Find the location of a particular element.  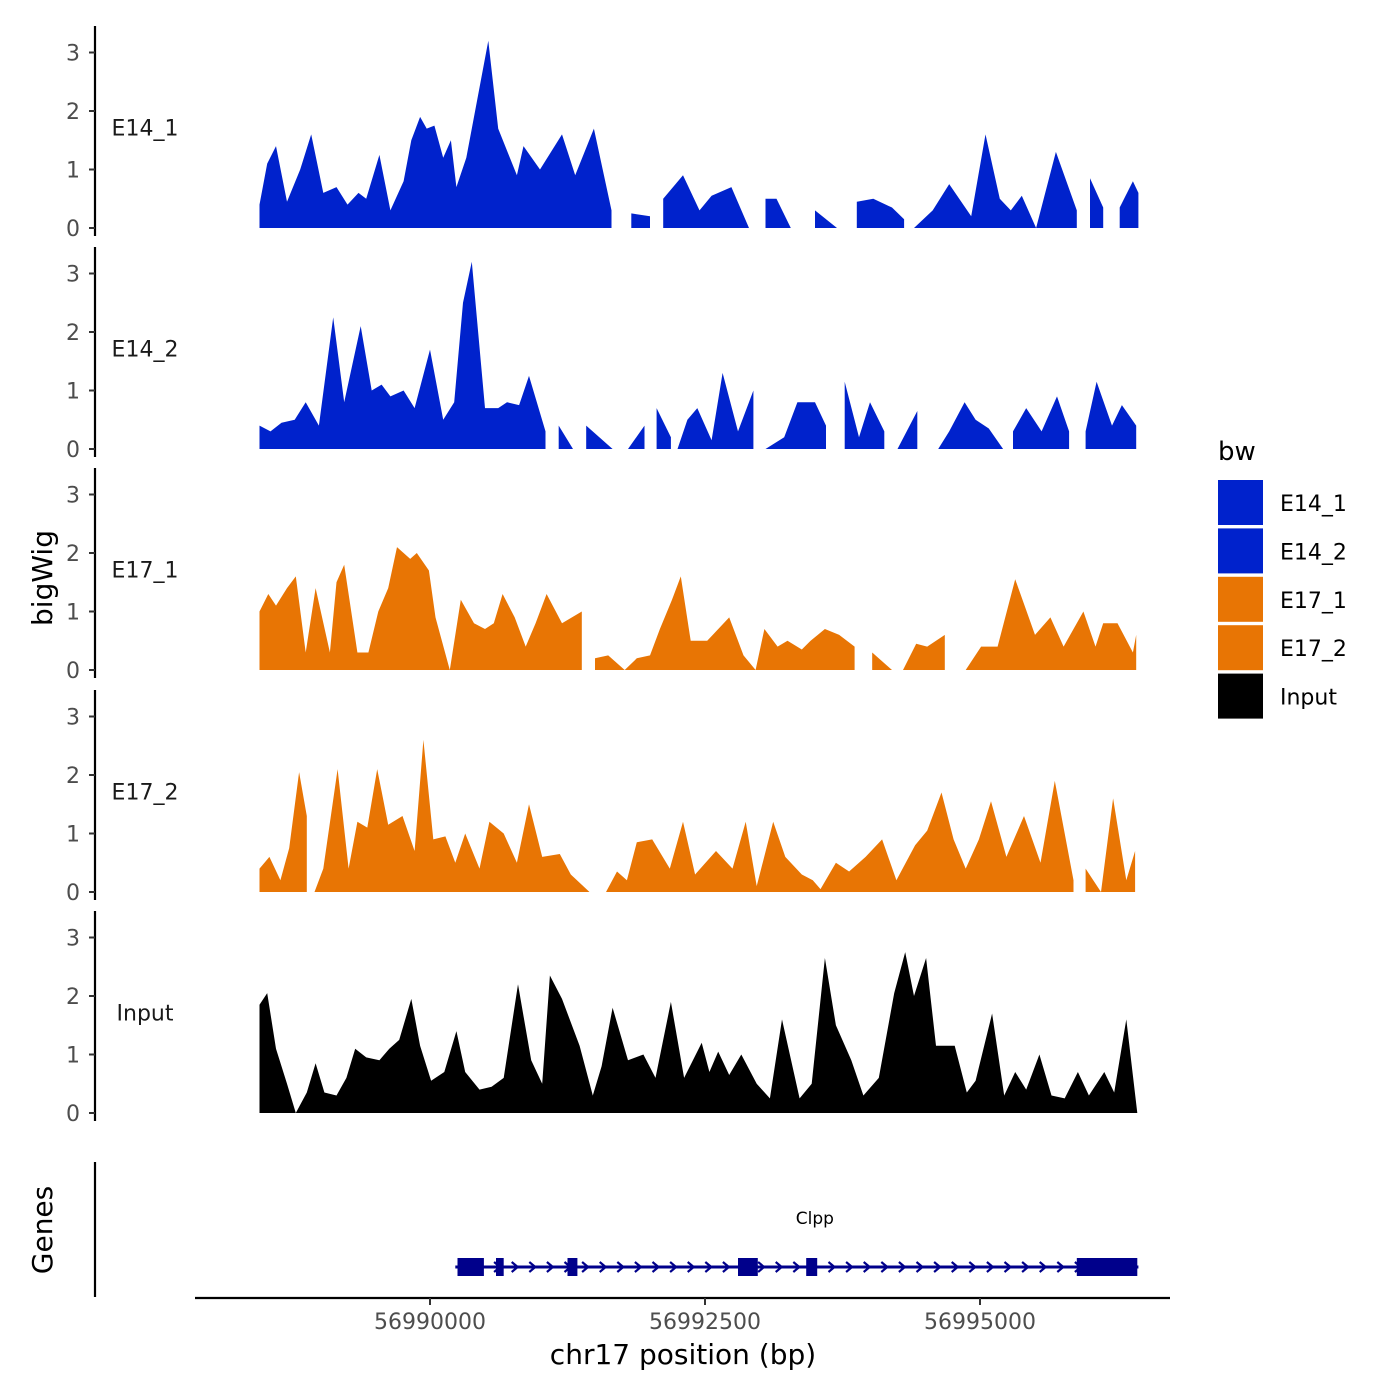

x-tick-label: 56992500 is located at coordinates (705, 1322).